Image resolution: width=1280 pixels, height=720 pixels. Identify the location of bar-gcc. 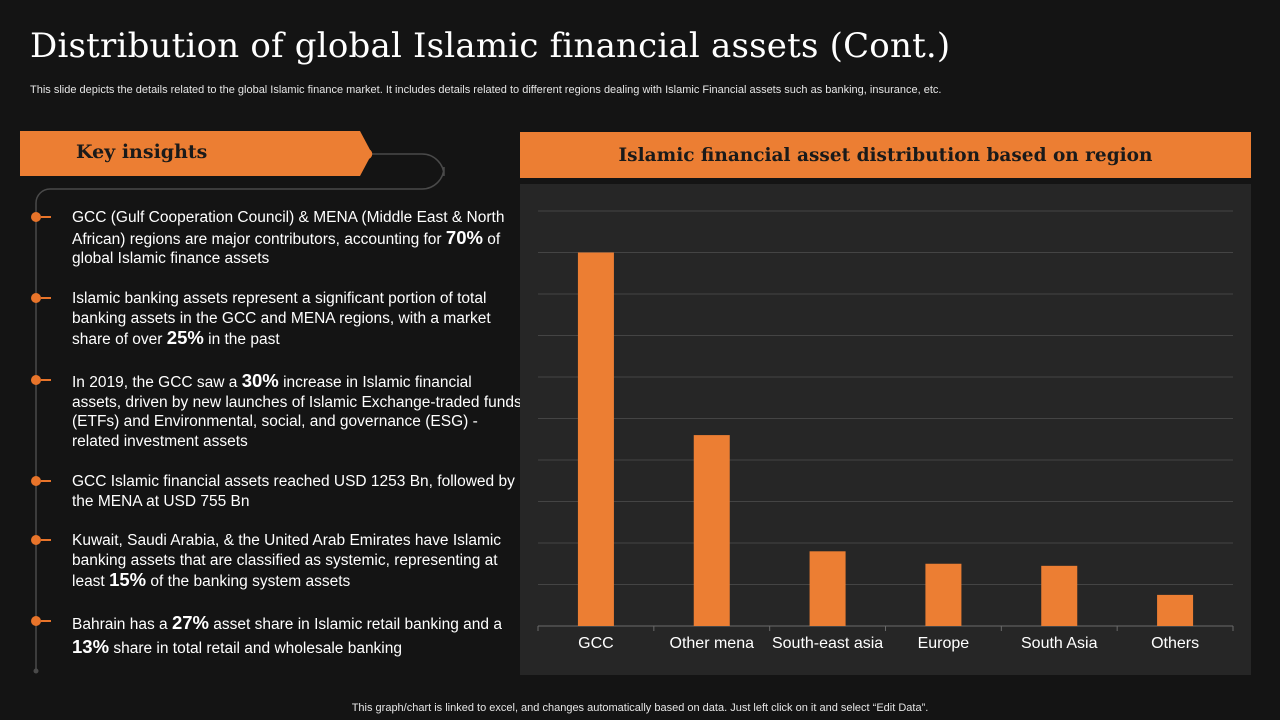
(595, 439).